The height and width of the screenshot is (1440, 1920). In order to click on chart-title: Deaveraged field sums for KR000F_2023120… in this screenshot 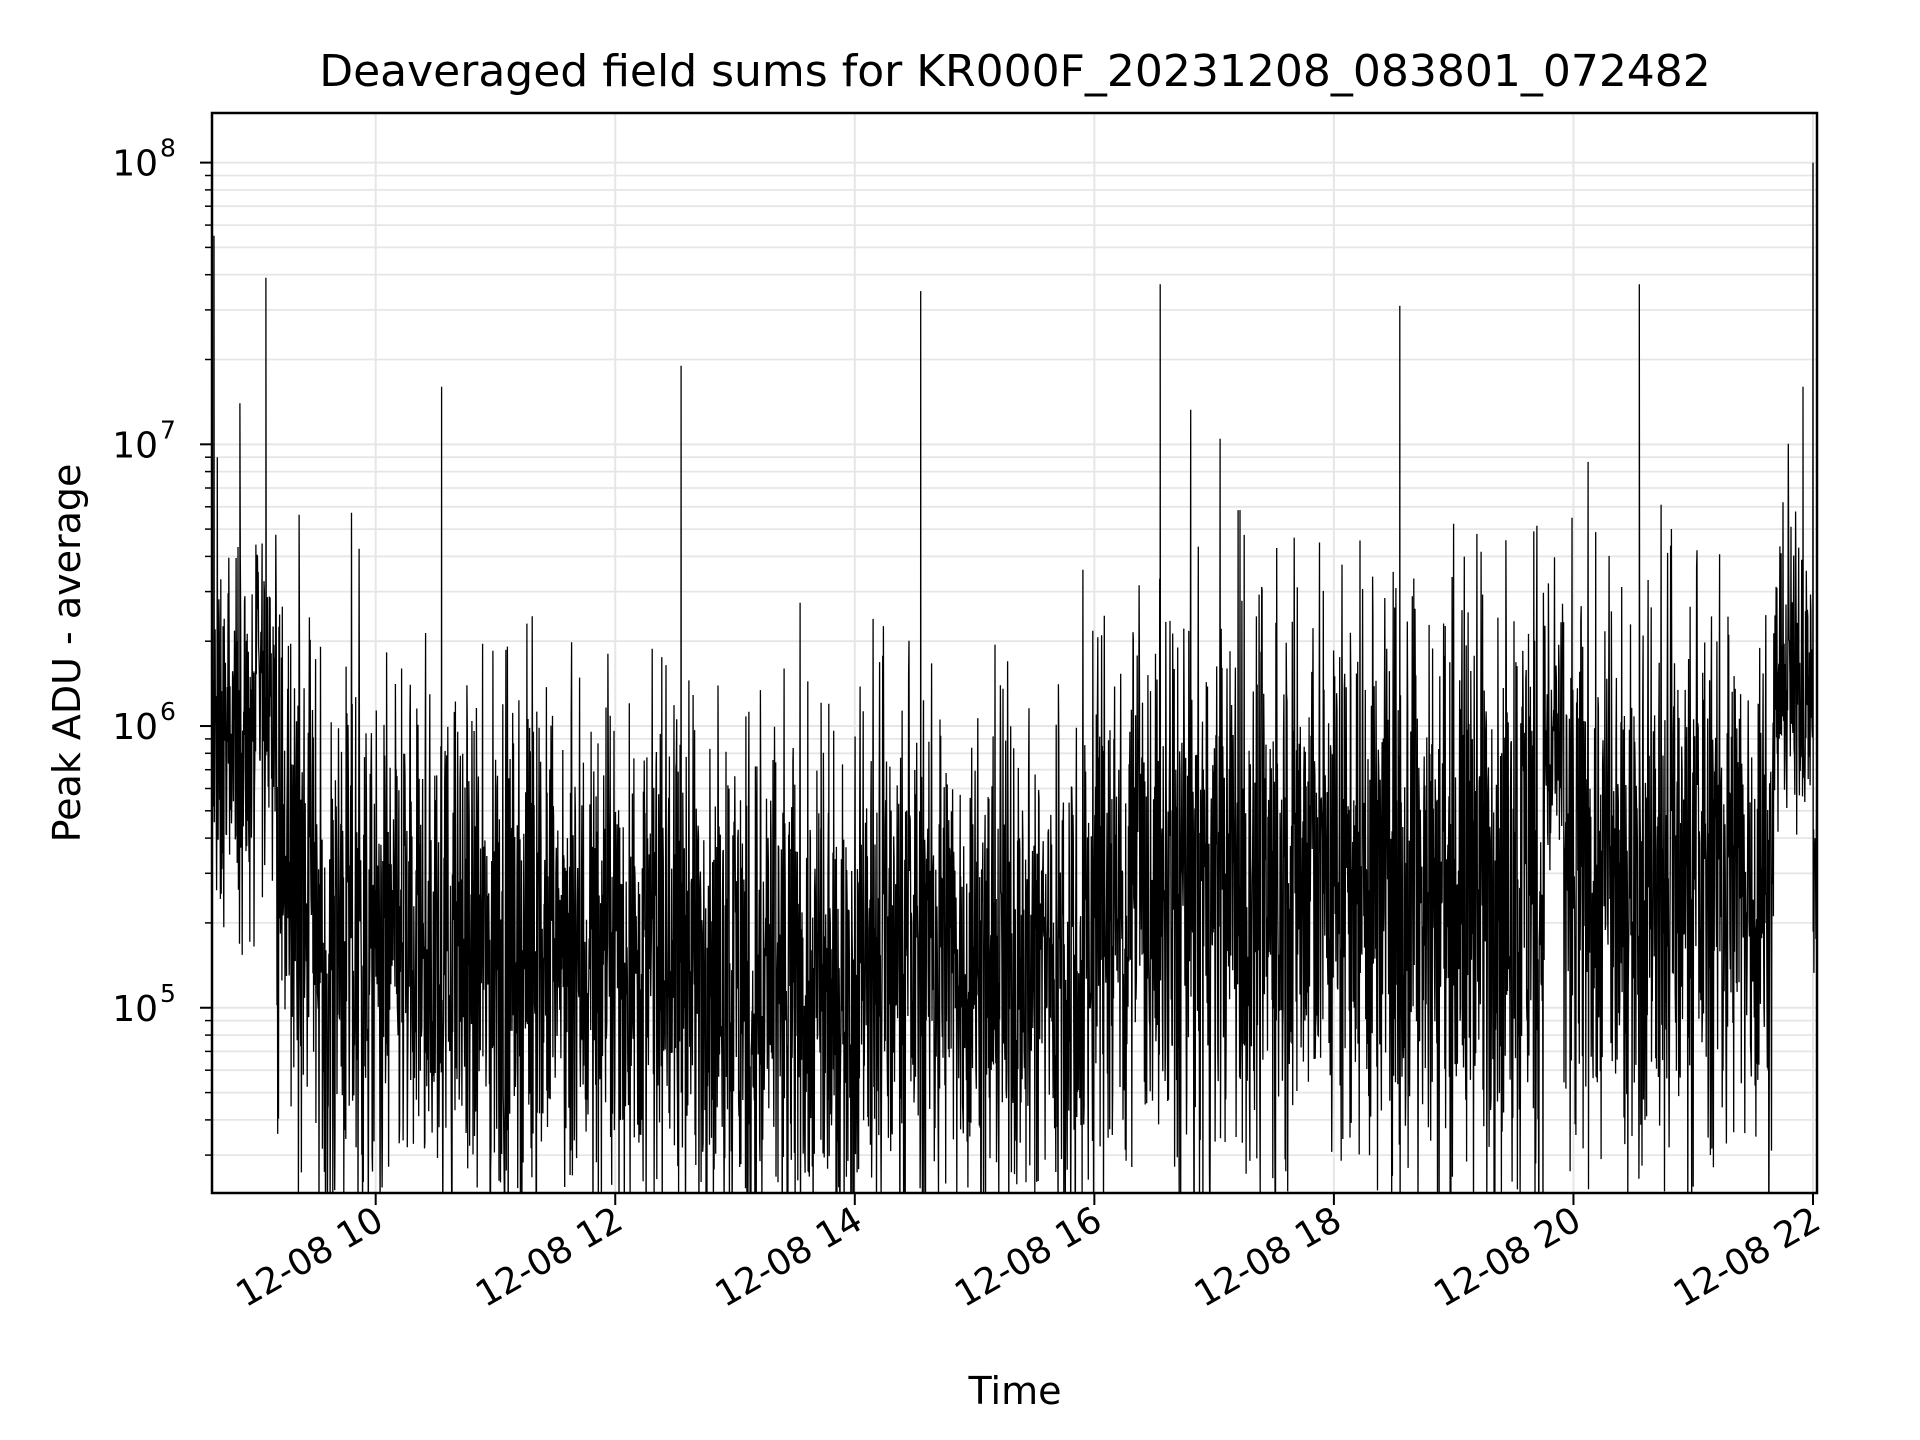, I will do `click(1015, 71)`.